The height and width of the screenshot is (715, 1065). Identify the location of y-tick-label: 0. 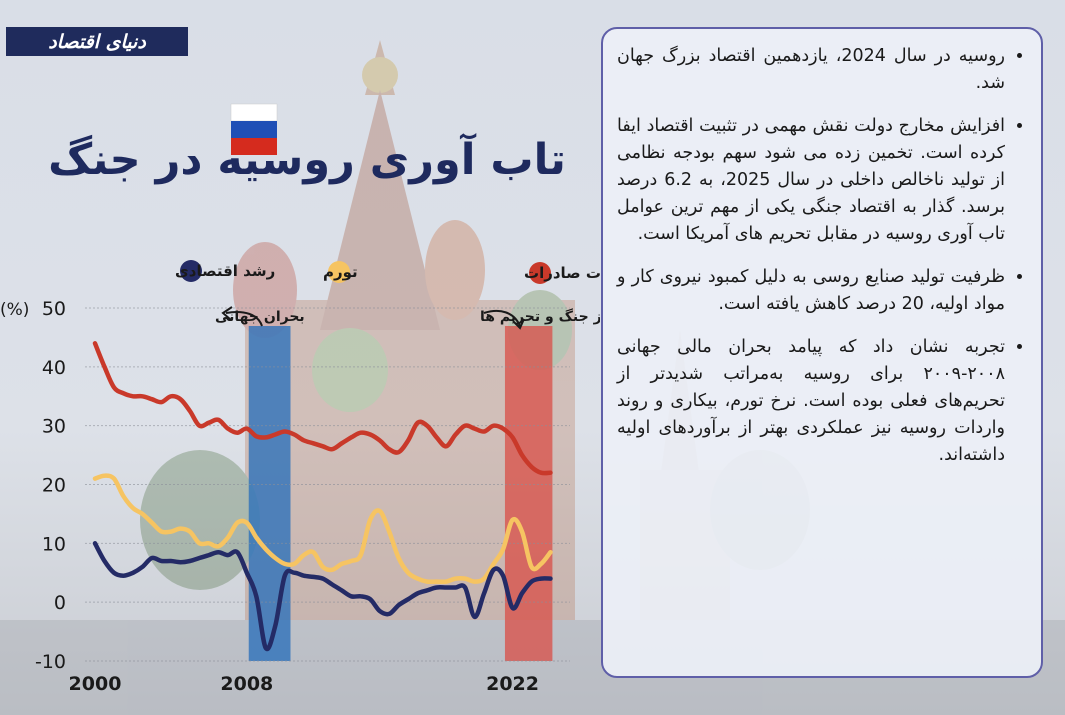
(60, 603).